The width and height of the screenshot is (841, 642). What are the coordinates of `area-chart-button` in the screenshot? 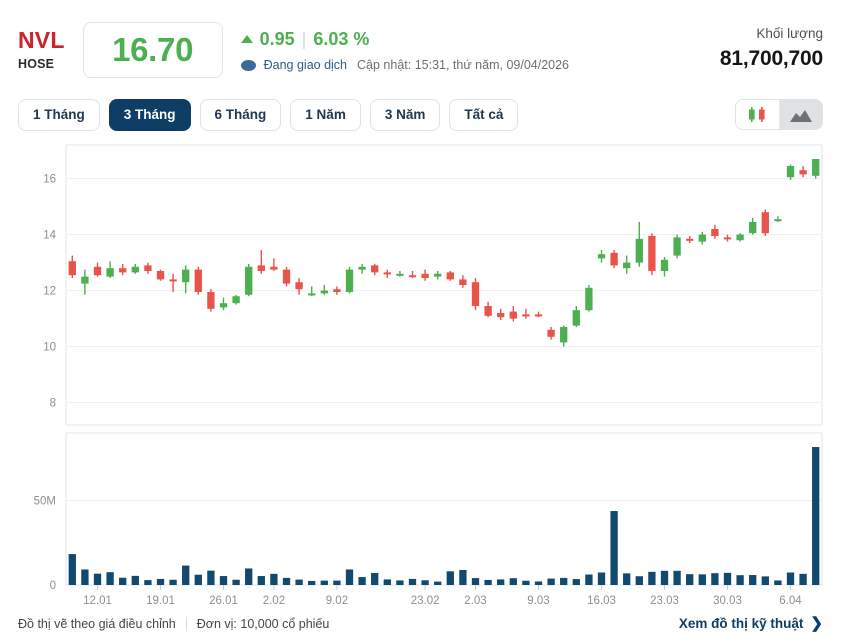 It's located at (800, 114).